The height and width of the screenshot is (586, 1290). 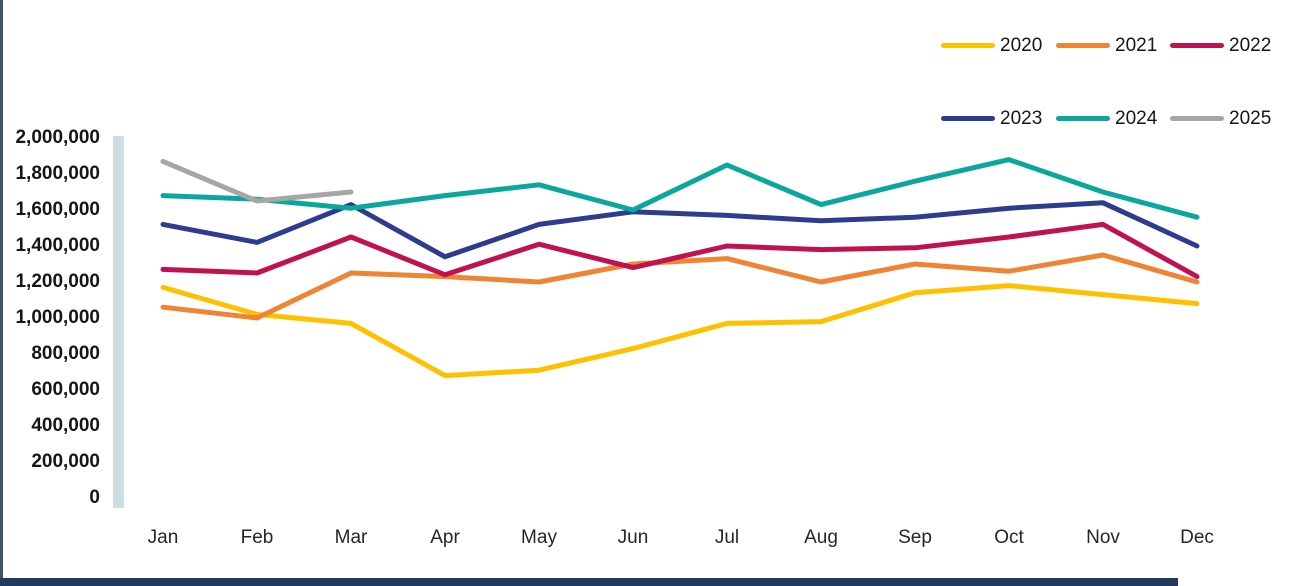 What do you see at coordinates (1136, 118) in the screenshot?
I see `legend-label: 2024` at bounding box center [1136, 118].